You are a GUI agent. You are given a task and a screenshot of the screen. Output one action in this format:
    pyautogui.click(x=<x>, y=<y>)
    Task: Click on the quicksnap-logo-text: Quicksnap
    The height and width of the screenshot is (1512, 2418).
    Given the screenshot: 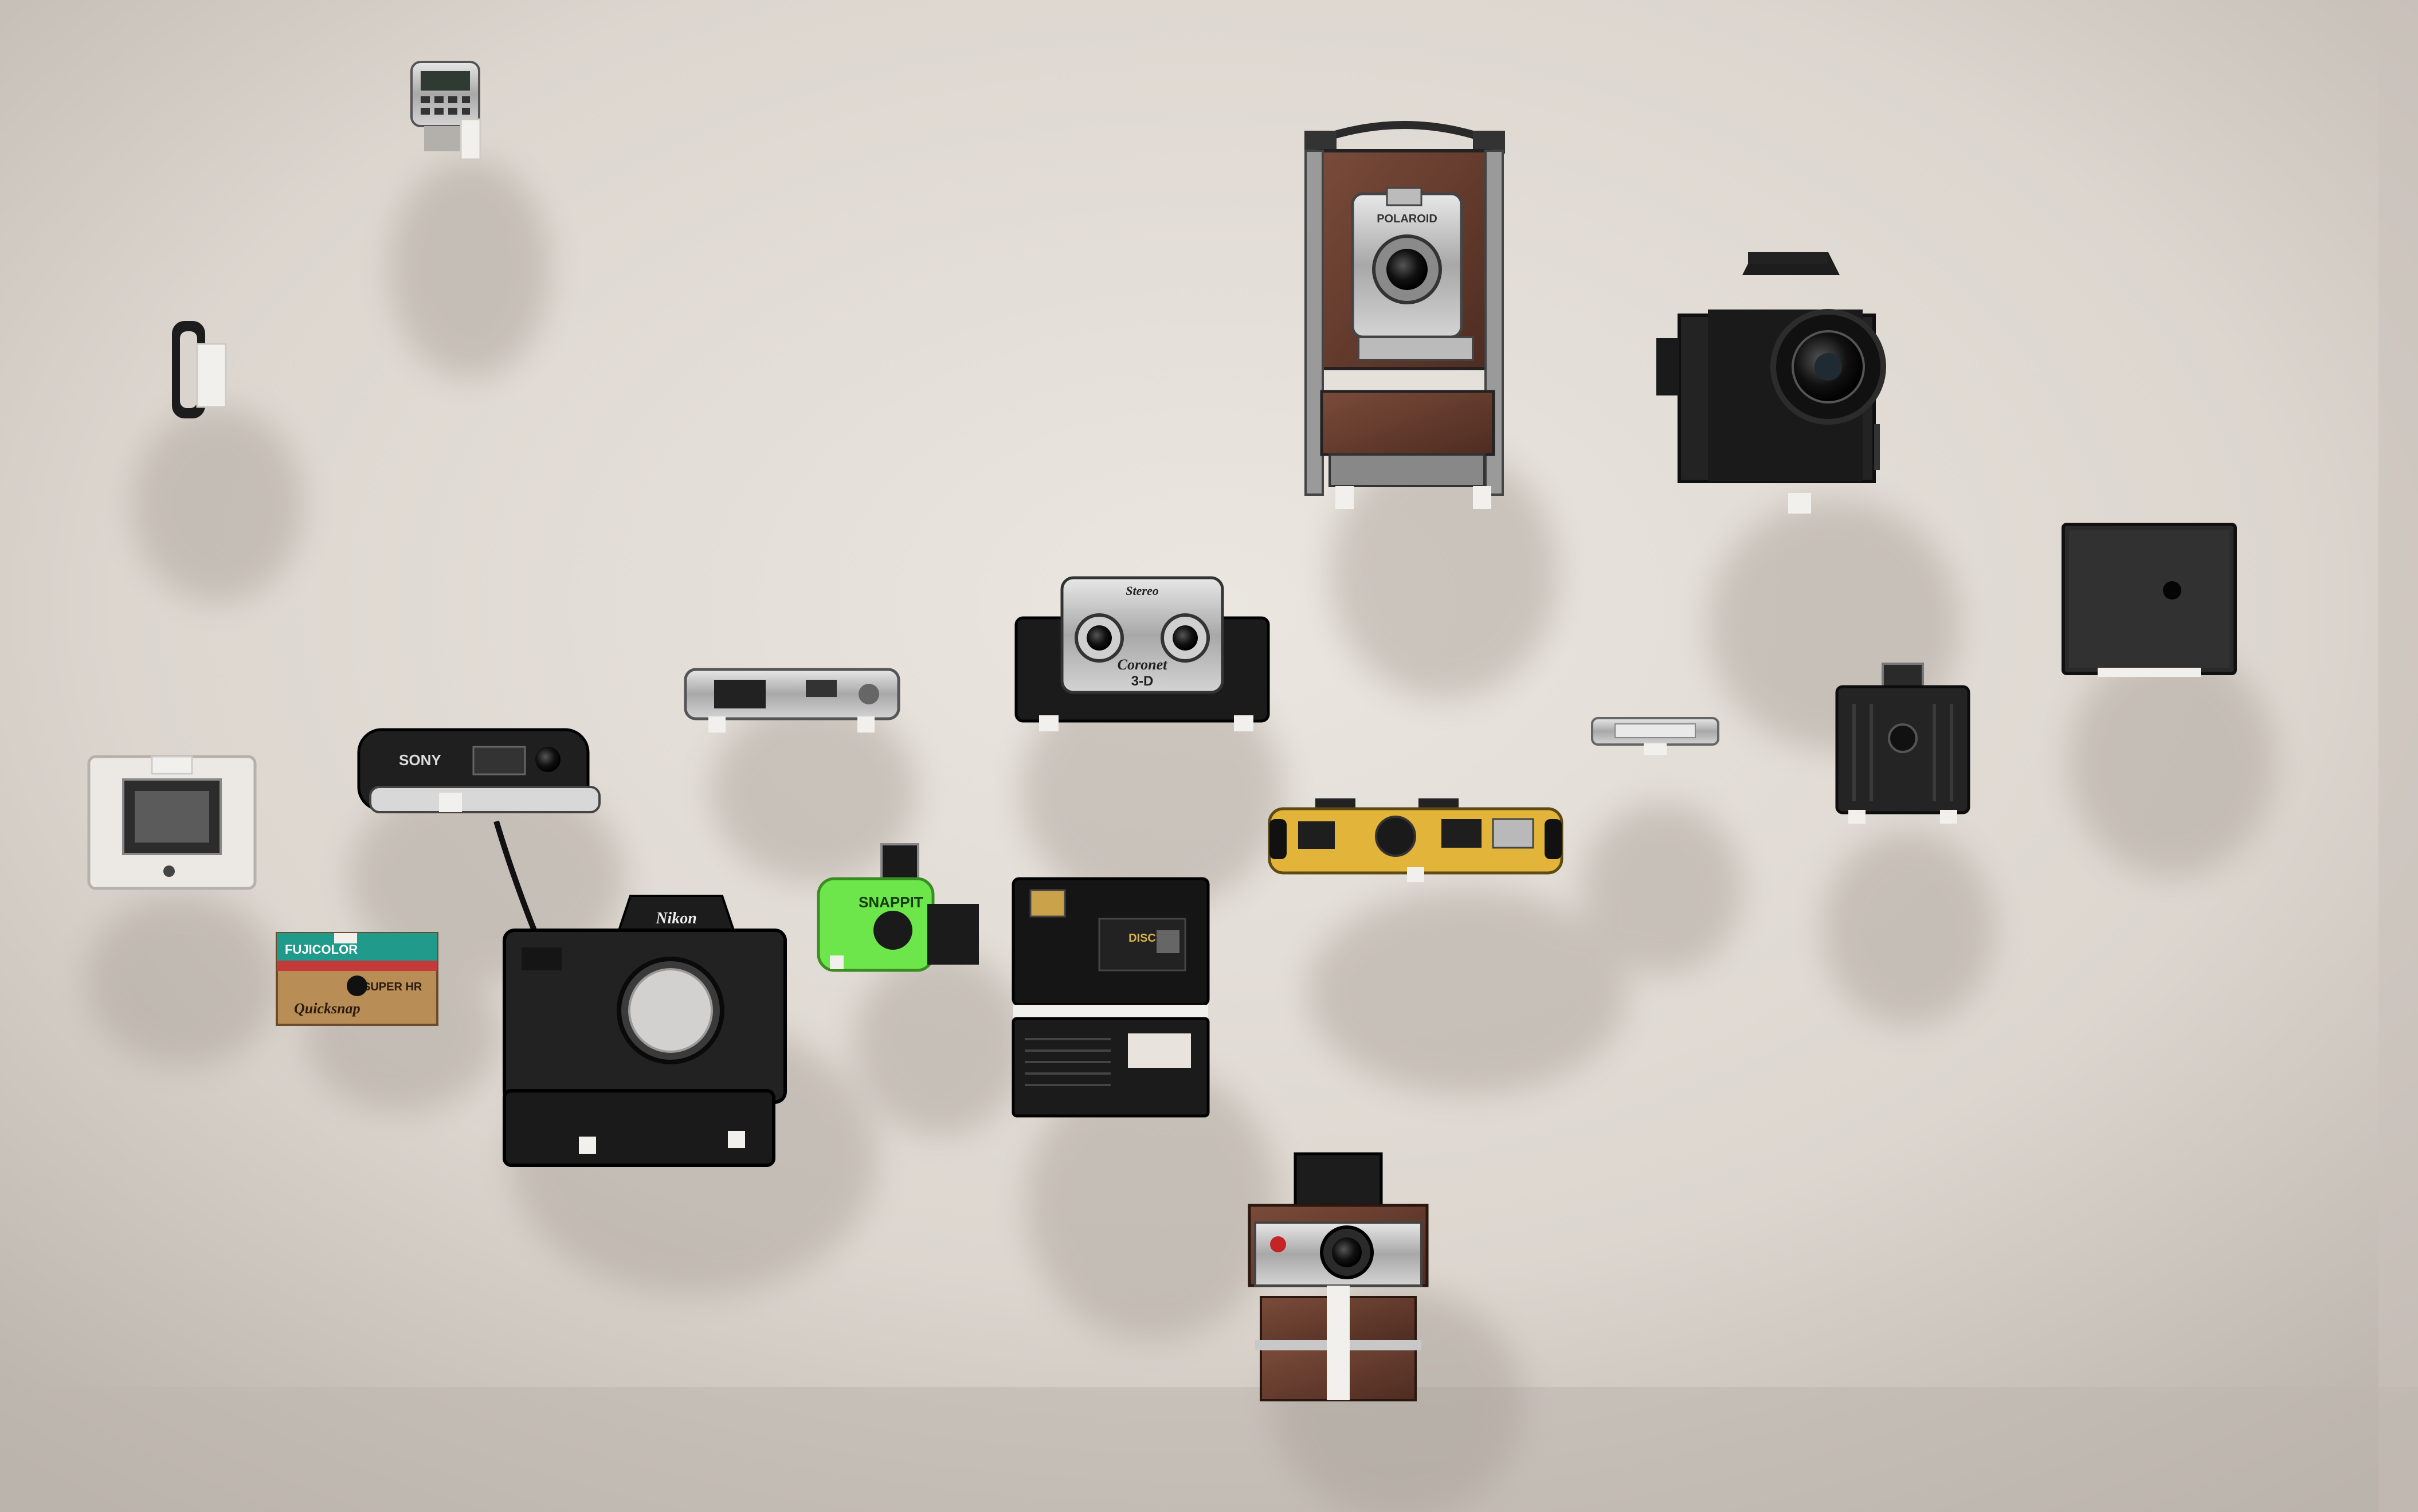 What is the action you would take?
    pyautogui.click(x=327, y=1008)
    